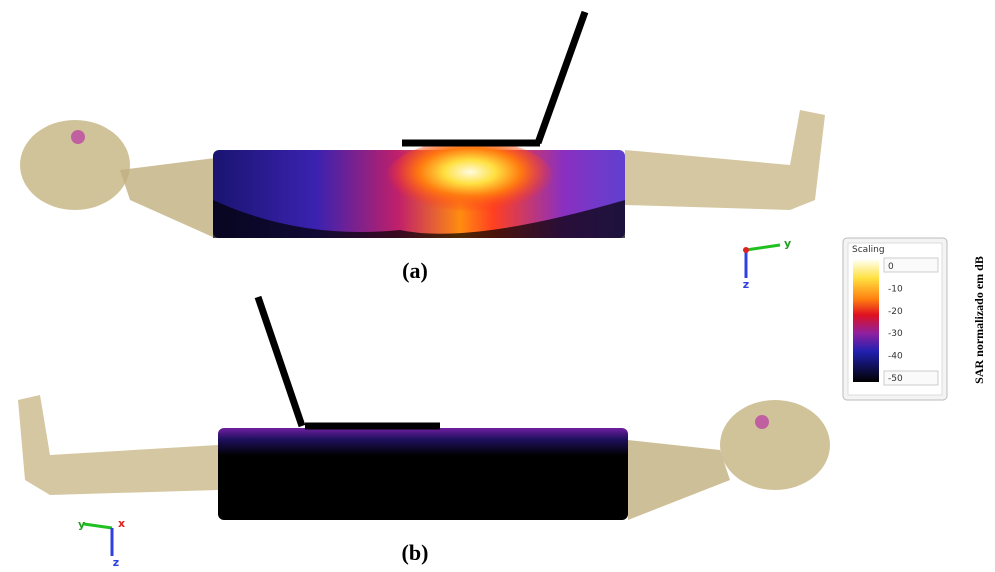 Image resolution: width=995 pixels, height=572 pixels. What do you see at coordinates (866, 321) in the screenshot?
I see `color-bar` at bounding box center [866, 321].